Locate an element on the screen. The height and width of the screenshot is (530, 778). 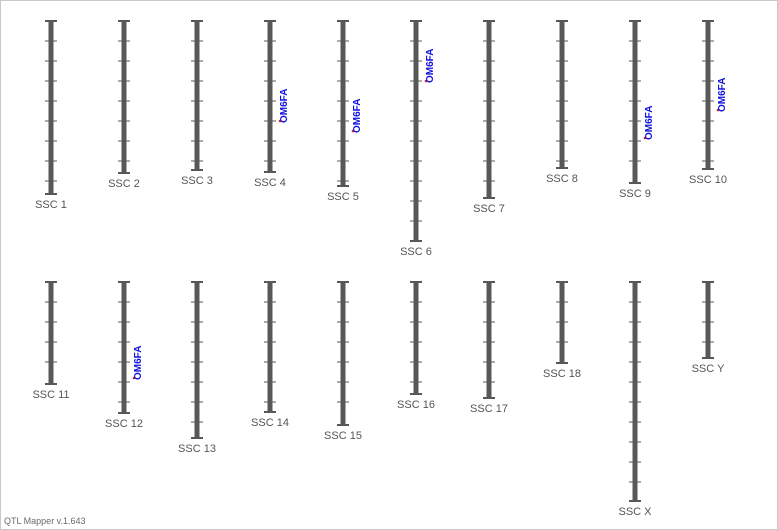
chromosome-label: SSC 9 is located at coordinates (635, 194).